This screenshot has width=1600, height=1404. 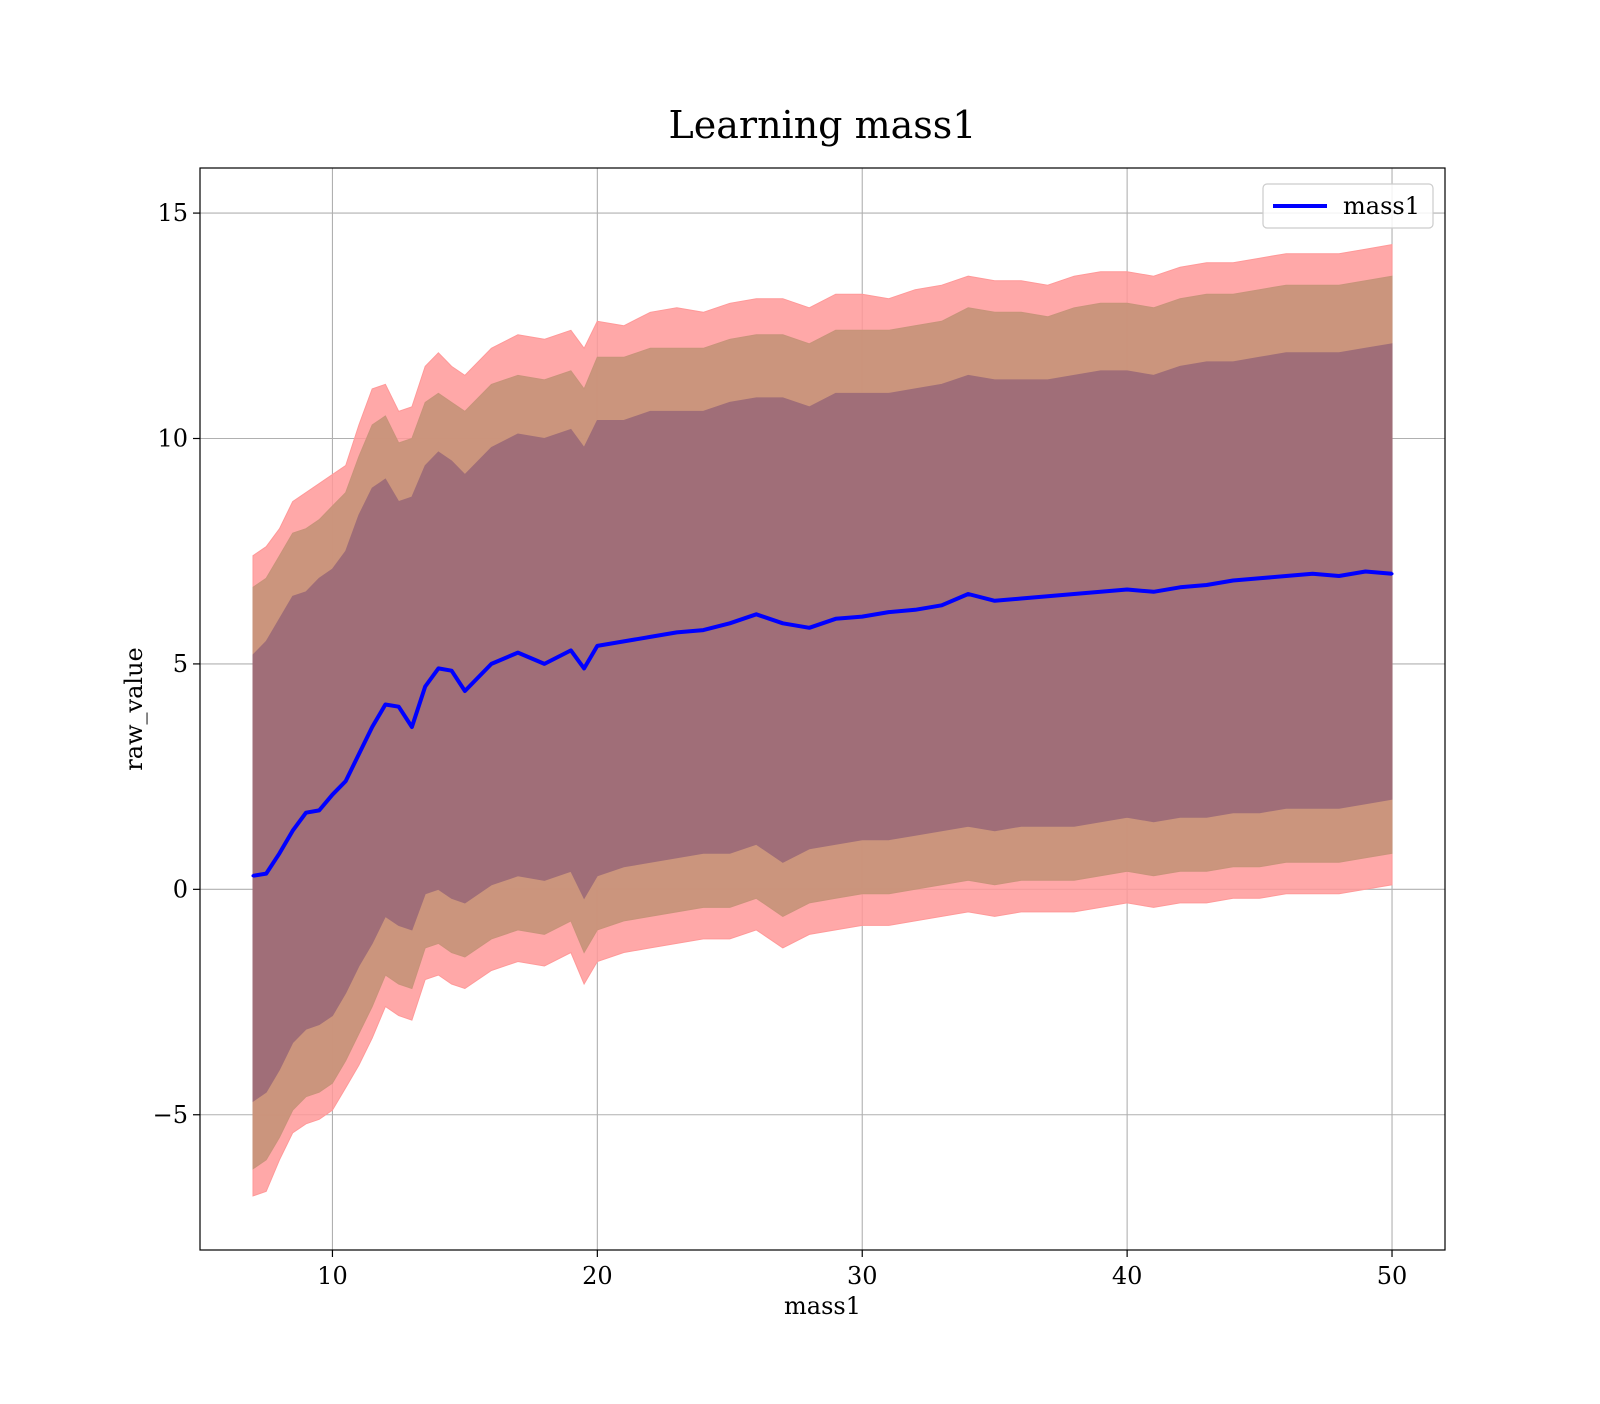 What do you see at coordinates (597, 1276) in the screenshot?
I see `x-tick-label: 20` at bounding box center [597, 1276].